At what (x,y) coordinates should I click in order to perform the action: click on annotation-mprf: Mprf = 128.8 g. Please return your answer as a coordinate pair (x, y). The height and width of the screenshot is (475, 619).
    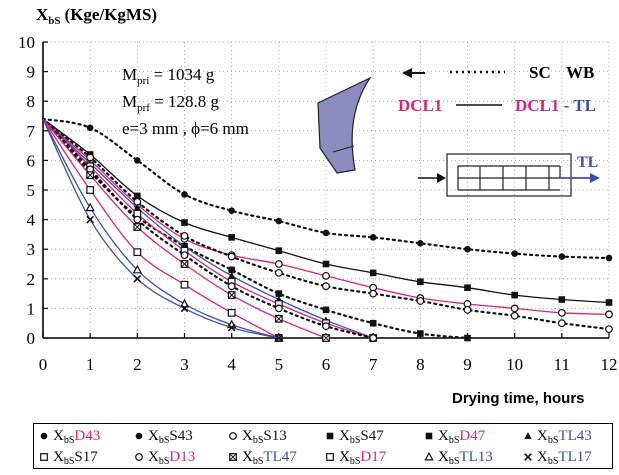
    Looking at the image, I should click on (171, 103).